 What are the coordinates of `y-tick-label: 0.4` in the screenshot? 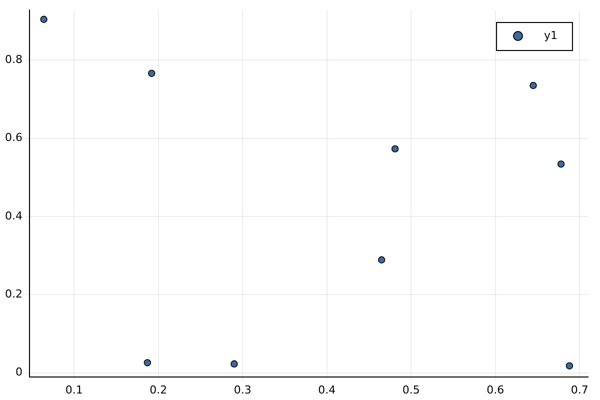 It's located at (13, 215).